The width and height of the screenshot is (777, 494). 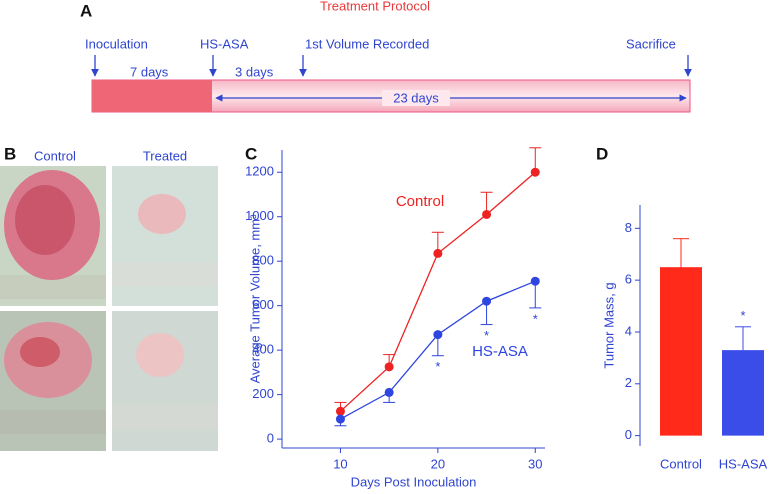 I want to click on event-label: Inoculation, so click(x=116, y=43).